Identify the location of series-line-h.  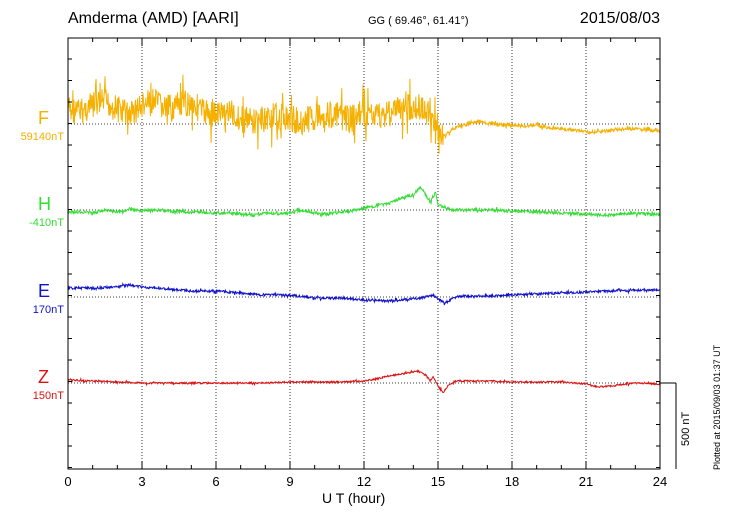
(364, 202).